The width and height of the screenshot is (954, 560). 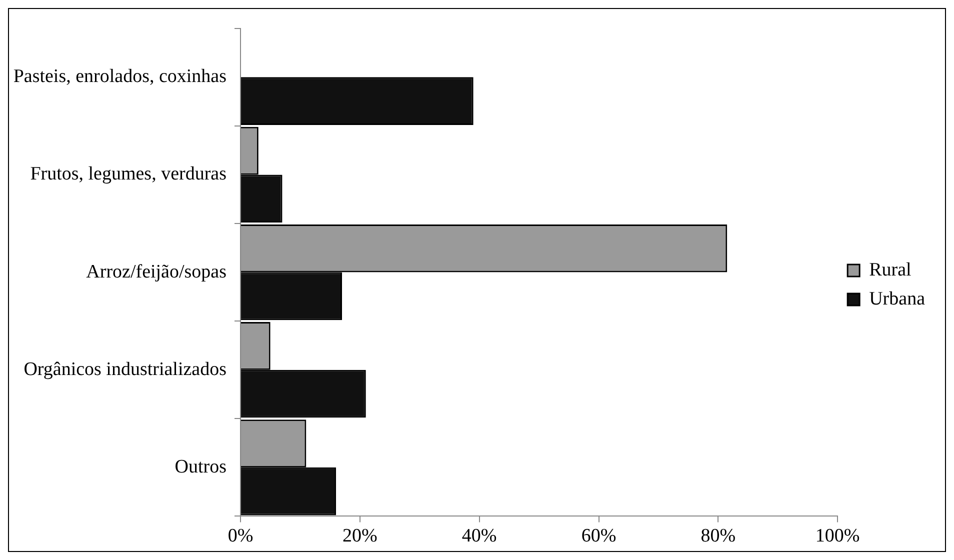 What do you see at coordinates (837, 536) in the screenshot?
I see `x-tick-label: 100%` at bounding box center [837, 536].